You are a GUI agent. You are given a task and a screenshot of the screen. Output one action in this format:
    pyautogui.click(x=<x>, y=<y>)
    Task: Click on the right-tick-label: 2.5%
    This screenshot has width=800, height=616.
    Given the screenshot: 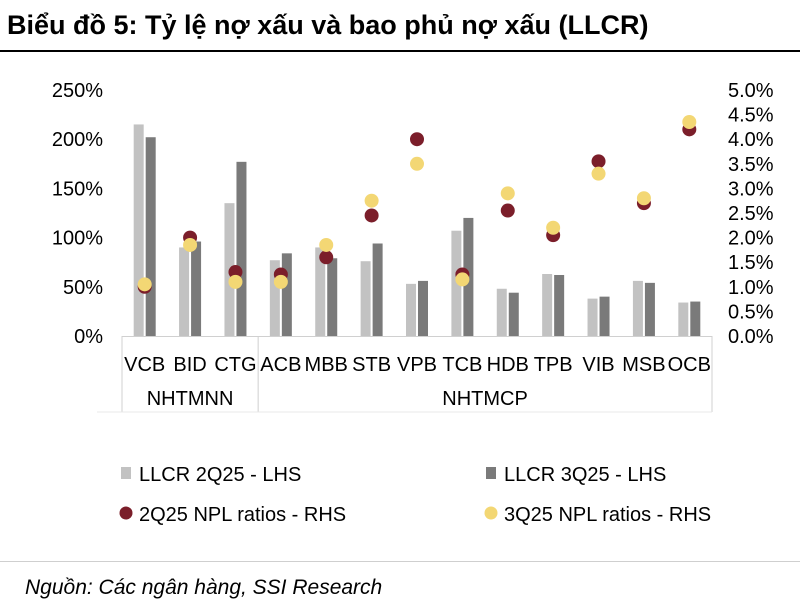 What is the action you would take?
    pyautogui.click(x=751, y=214)
    